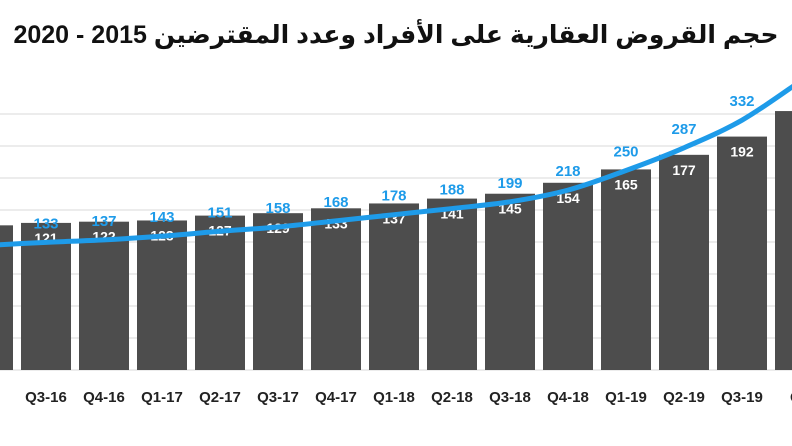 The width and height of the screenshot is (792, 446). I want to click on x-tick-label: Q3-16, so click(46, 397).